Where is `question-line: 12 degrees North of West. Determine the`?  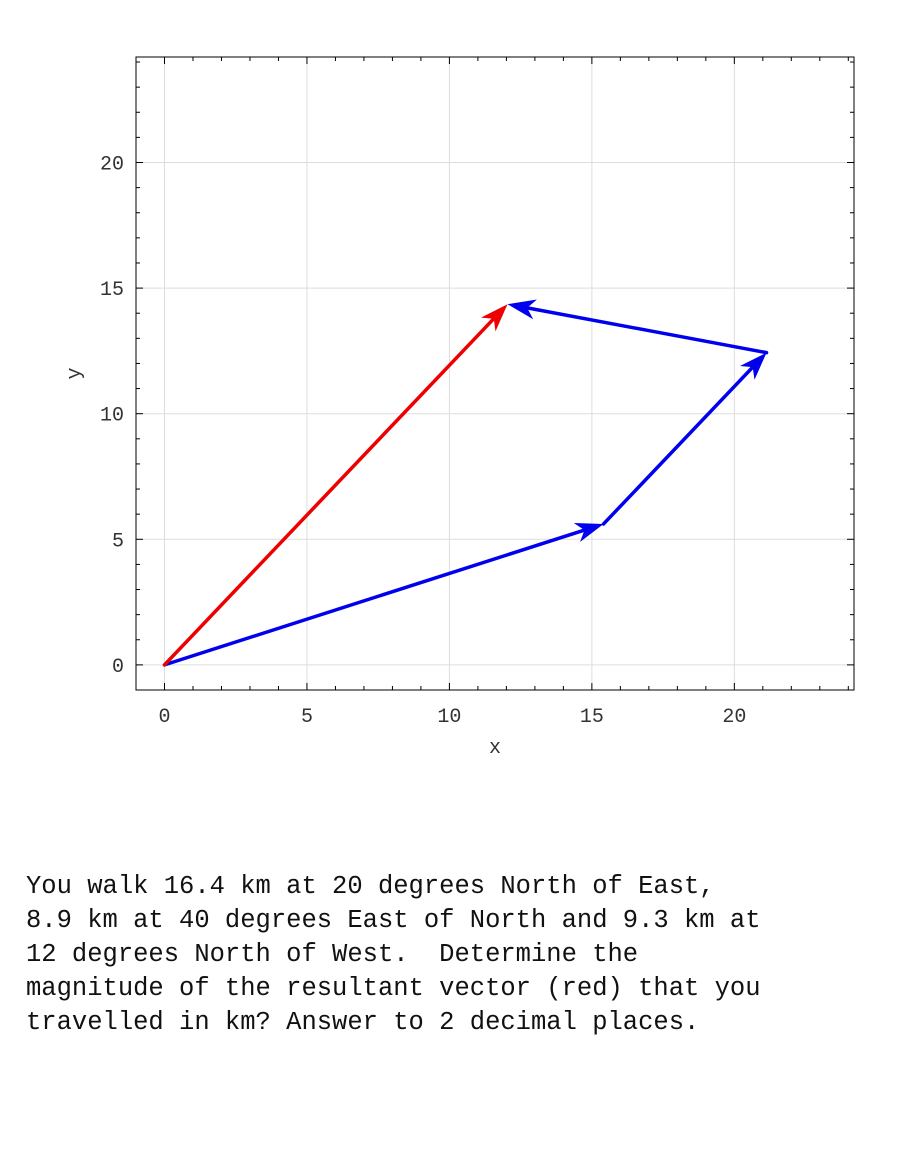 question-line: 12 degrees North of West. Determine the is located at coordinates (332, 954).